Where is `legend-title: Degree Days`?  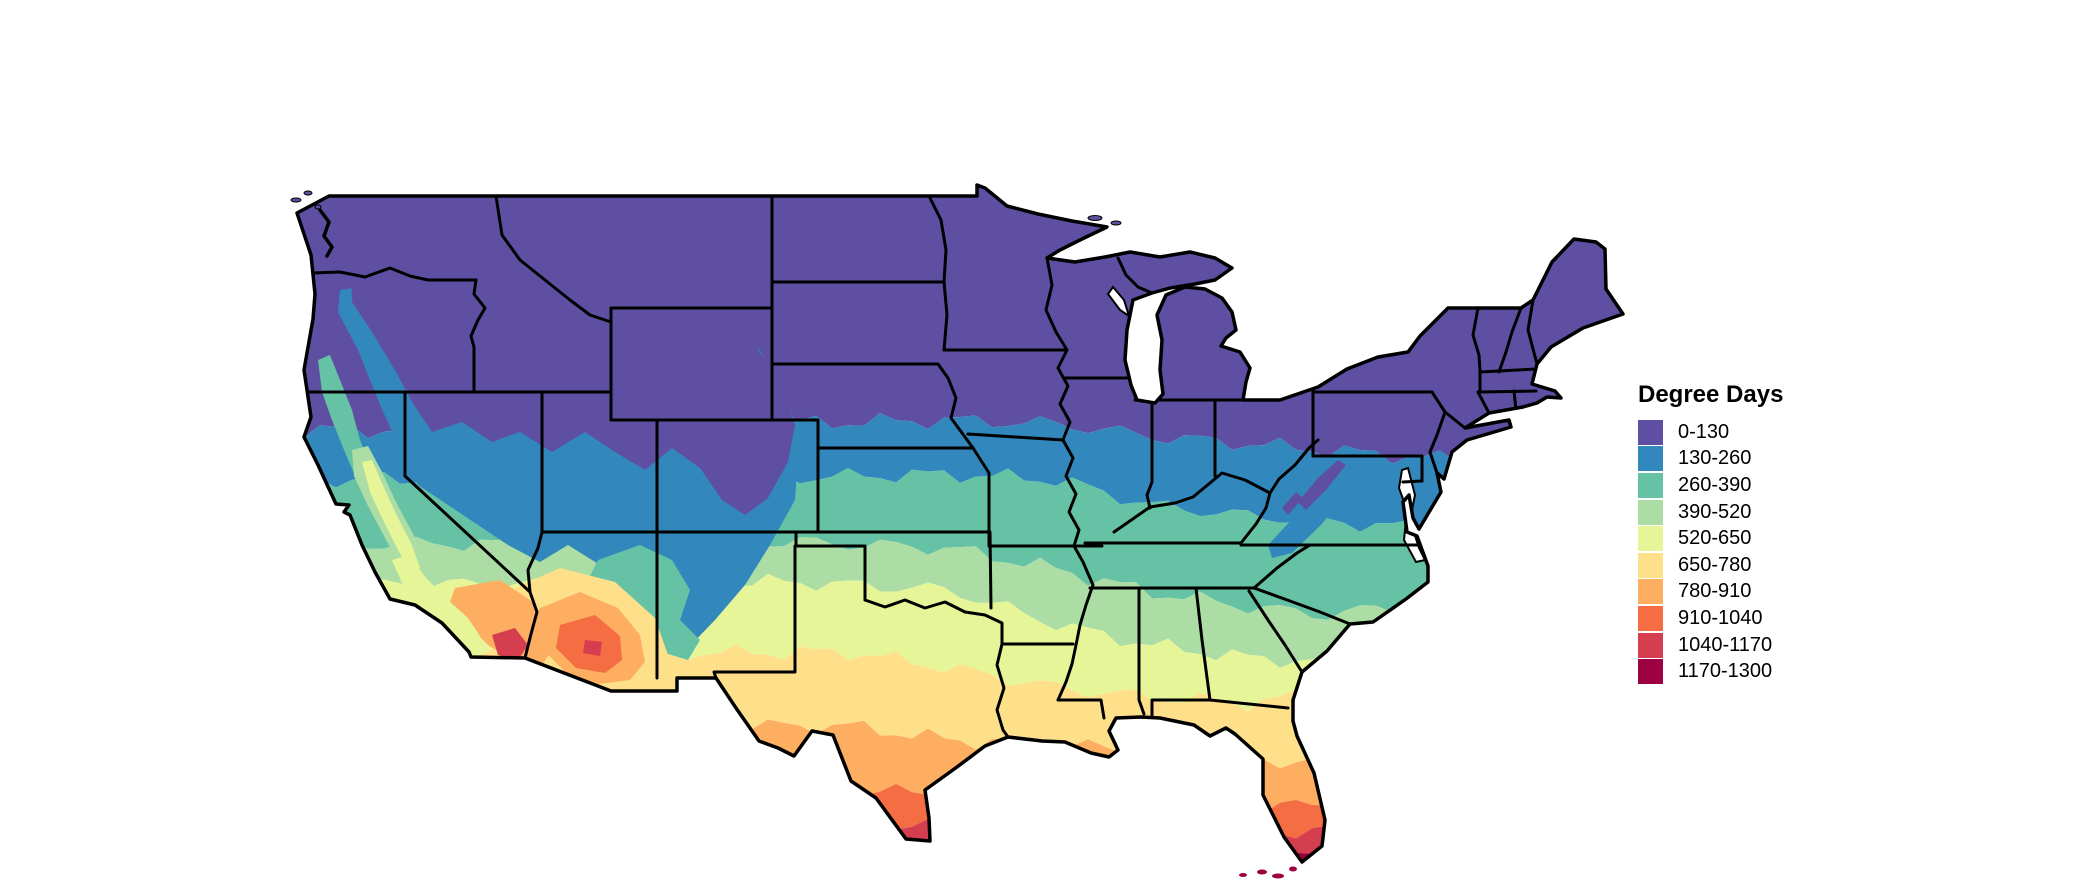 legend-title: Degree Days is located at coordinates (1711, 394).